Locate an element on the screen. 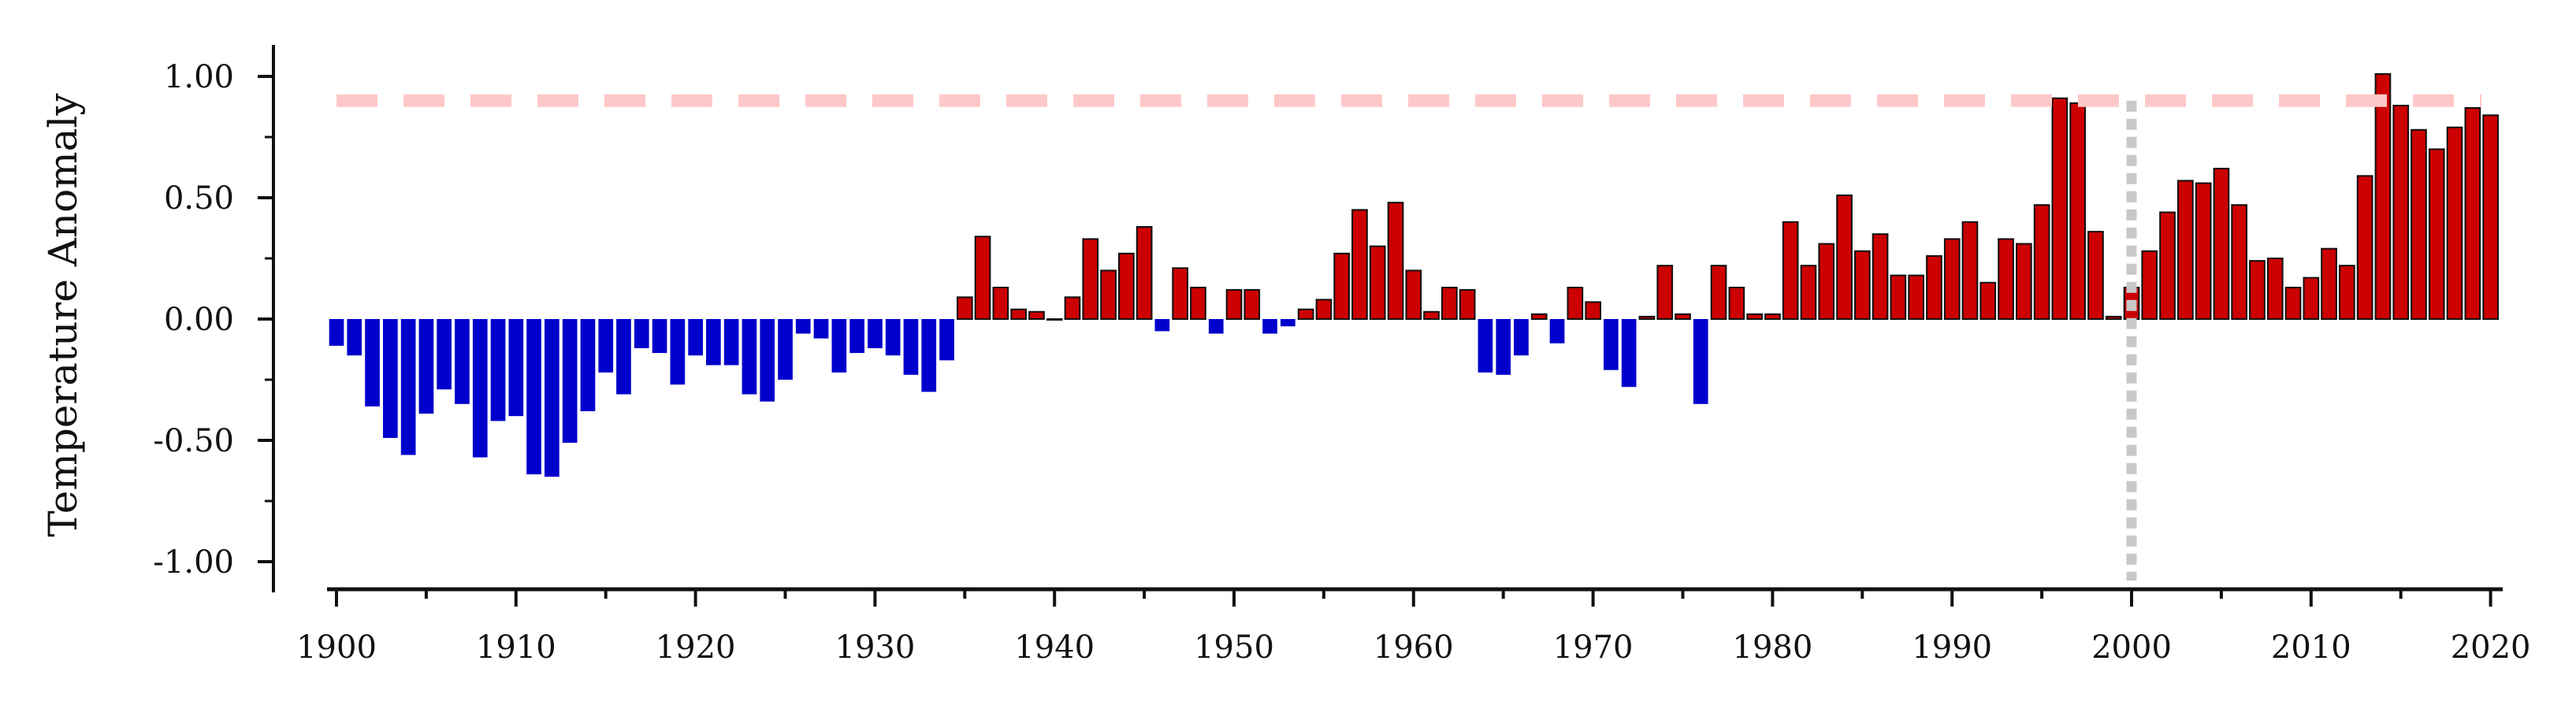 The image size is (2576, 709). x-tick-label: 2010 is located at coordinates (2311, 648).